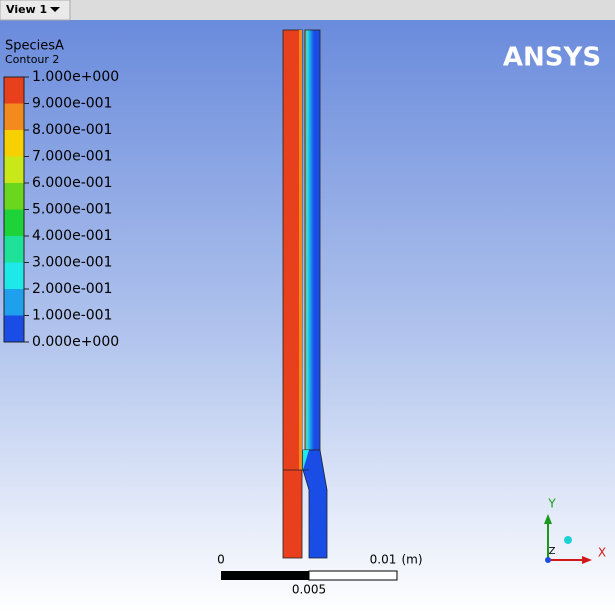  Describe the element at coordinates (72, 289) in the screenshot. I see `legend-label: 2.000e-001` at that location.